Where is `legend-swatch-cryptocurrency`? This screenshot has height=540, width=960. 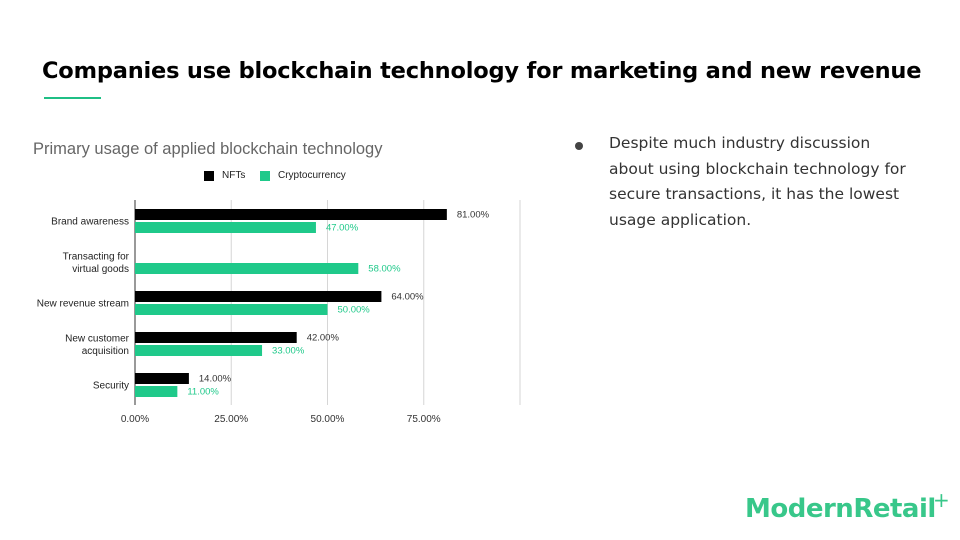
legend-swatch-cryptocurrency is located at coordinates (265, 175).